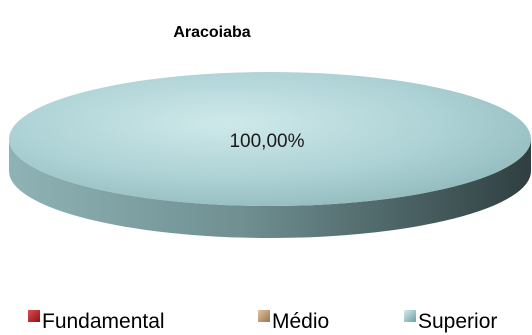 Image resolution: width=532 pixels, height=335 pixels. Describe the element at coordinates (266, 141) in the screenshot. I see `data-label: 100,00%` at that location.